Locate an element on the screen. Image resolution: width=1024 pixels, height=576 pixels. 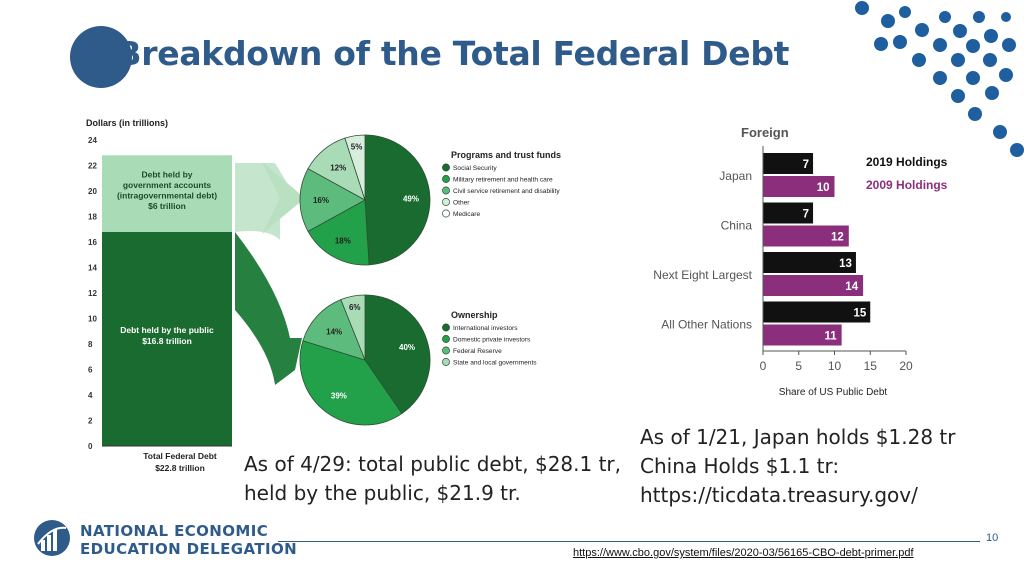
y-tick-label: 18 is located at coordinates (92, 217).